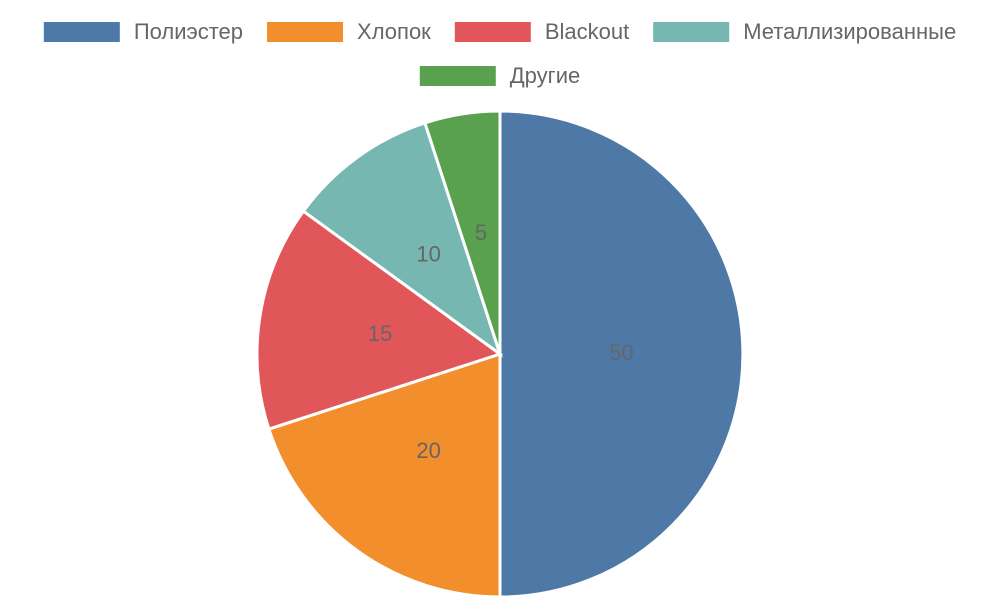  Describe the element at coordinates (849, 31) in the screenshot. I see `legend-label: Металлизированные` at that location.